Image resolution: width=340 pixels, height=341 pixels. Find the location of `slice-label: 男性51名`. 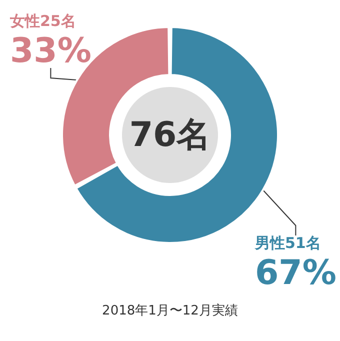

slice-label: 男性51名 is located at coordinates (287, 243).